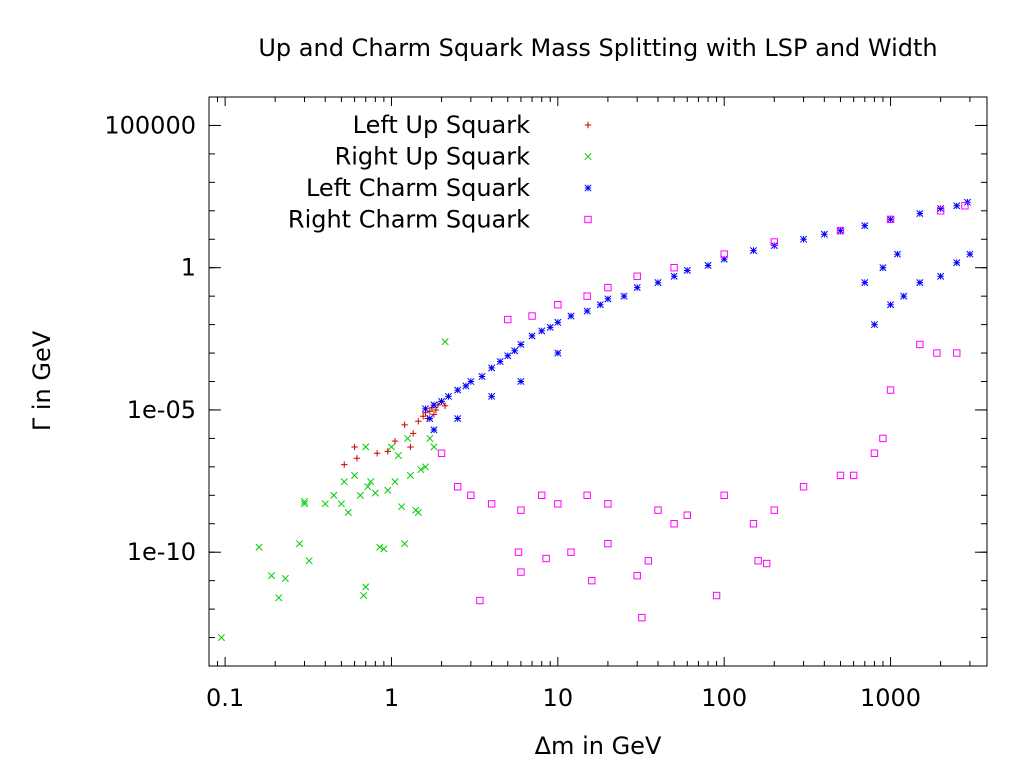  What do you see at coordinates (409, 220) in the screenshot?
I see `legend-label: Right Charm Squark` at bounding box center [409, 220].